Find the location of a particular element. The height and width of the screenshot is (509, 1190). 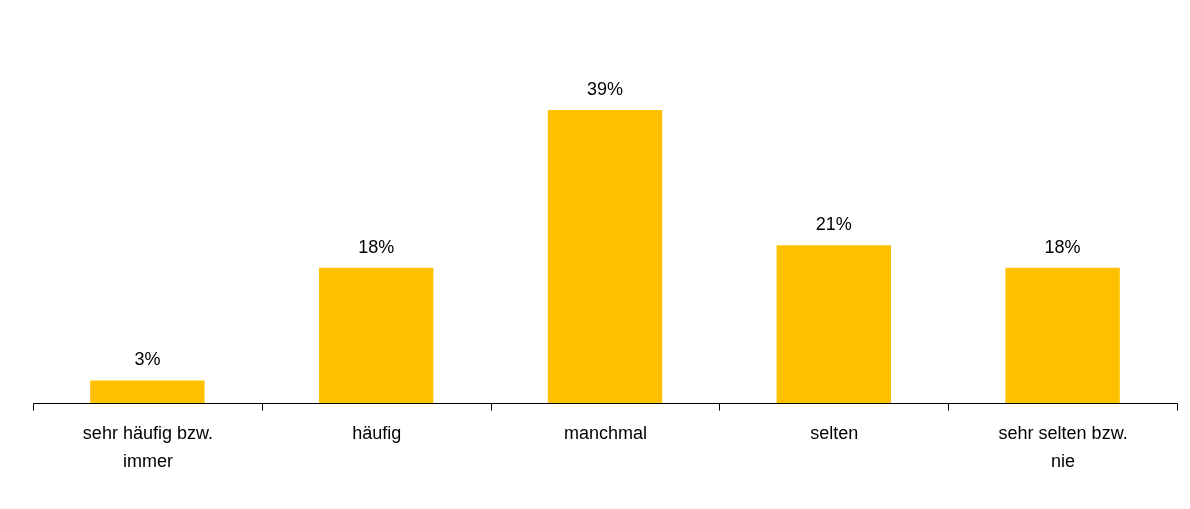

data-label: 39% is located at coordinates (605, 89).